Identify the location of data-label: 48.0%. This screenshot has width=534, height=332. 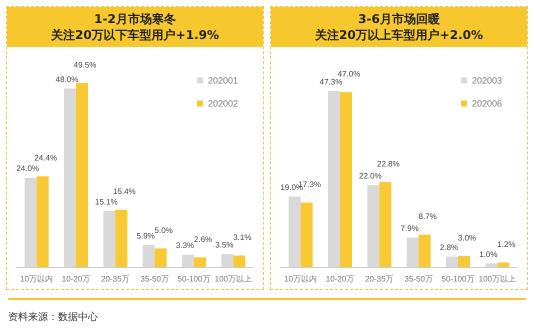
(67, 79).